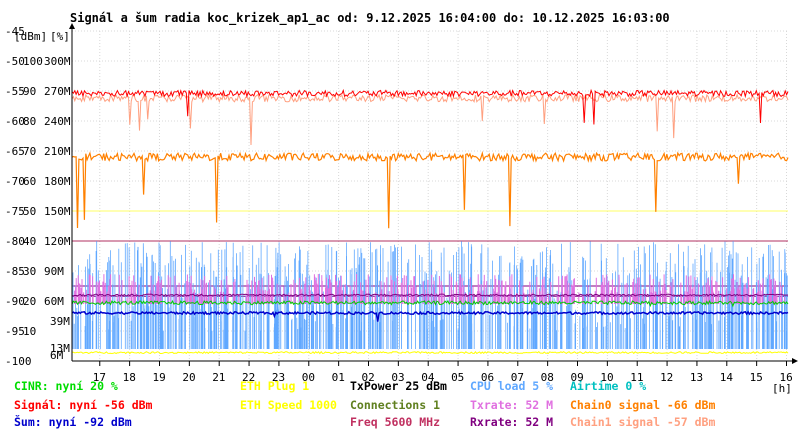  Describe the element at coordinates (15, 211) in the screenshot. I see `dbm-tick-label: -75` at that location.